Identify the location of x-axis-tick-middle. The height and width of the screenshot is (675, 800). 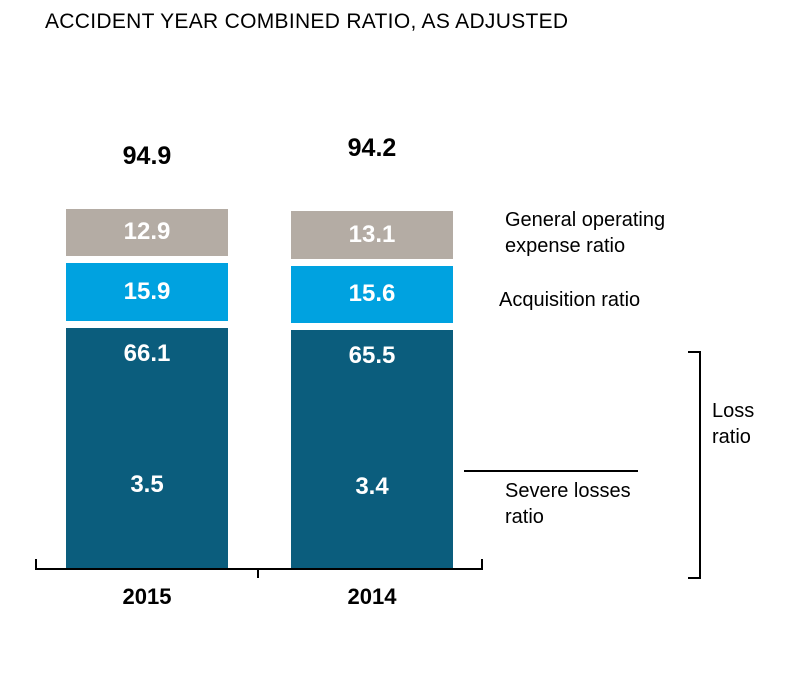
(258, 574).